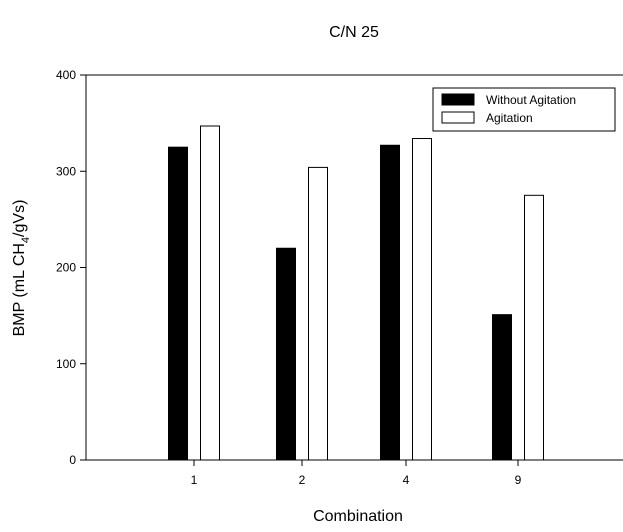  I want to click on x-tick-label: 1, so click(194, 480).